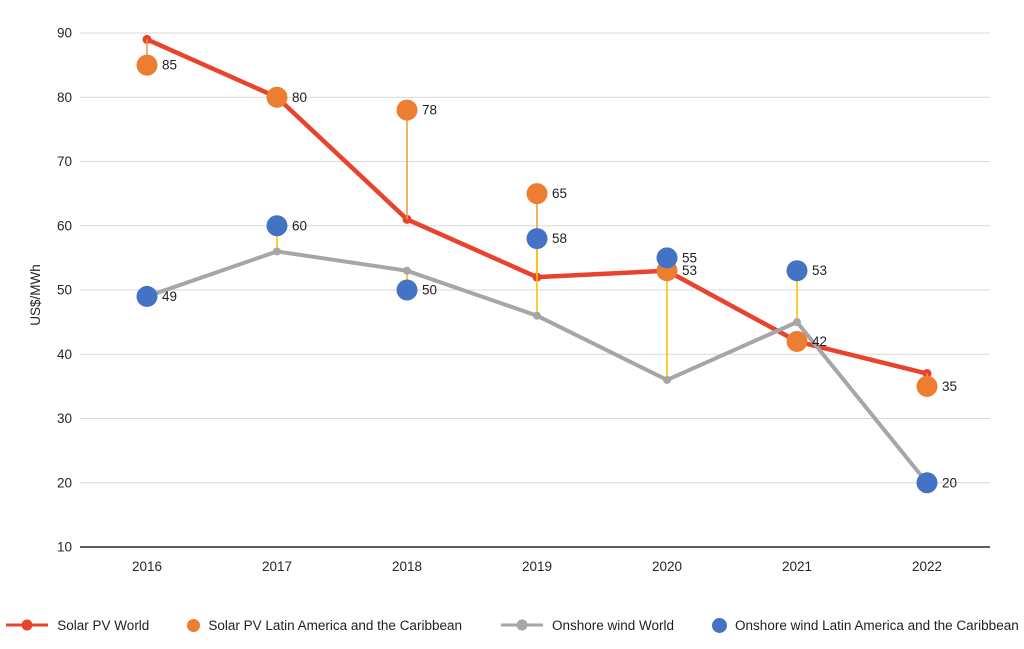 This screenshot has width=1024, height=649. I want to click on y-tick-label: 90, so click(64, 33).